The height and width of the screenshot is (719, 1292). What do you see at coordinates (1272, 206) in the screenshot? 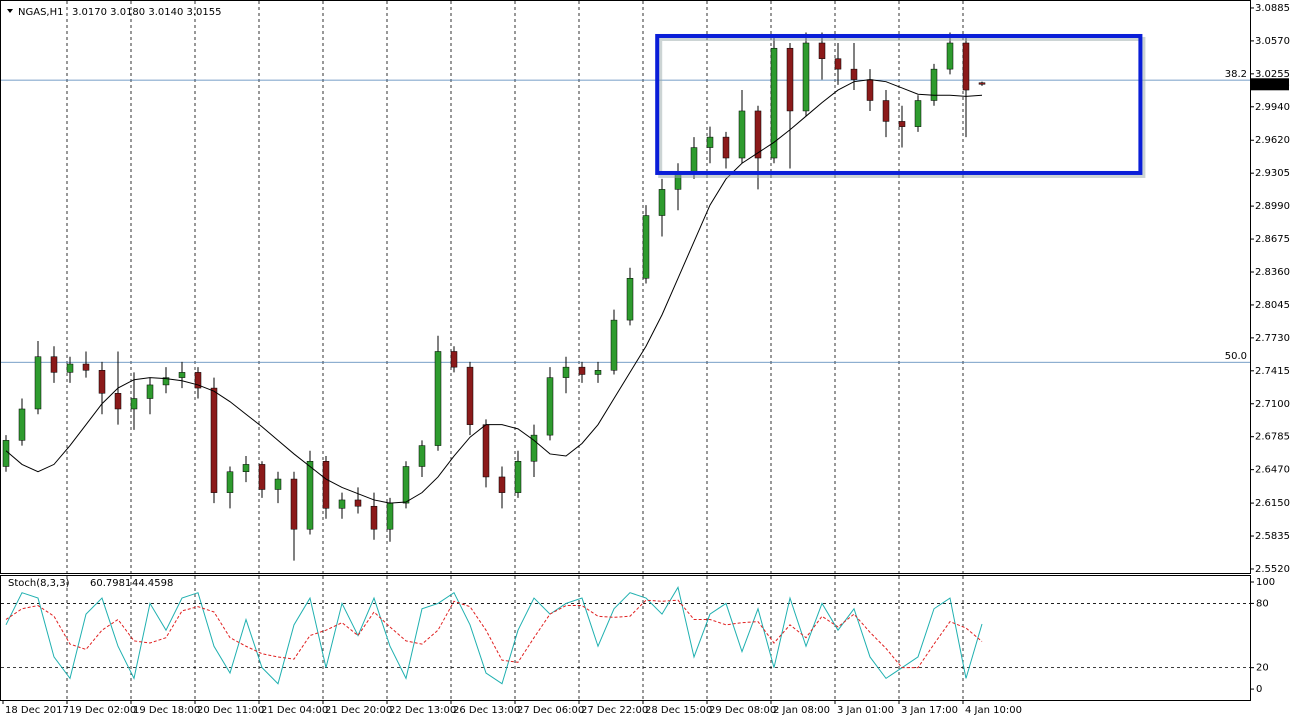
I see `y-tick-label: 2.8990` at bounding box center [1272, 206].